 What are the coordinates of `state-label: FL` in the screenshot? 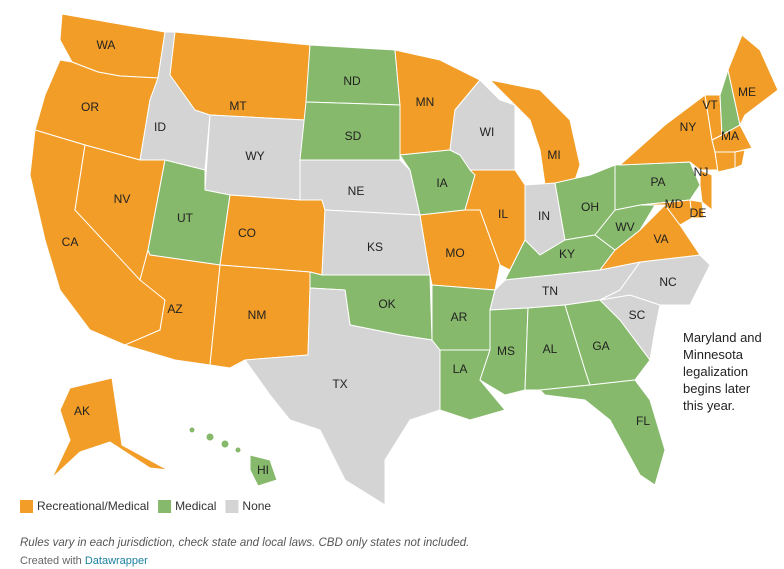 It's located at (643, 421).